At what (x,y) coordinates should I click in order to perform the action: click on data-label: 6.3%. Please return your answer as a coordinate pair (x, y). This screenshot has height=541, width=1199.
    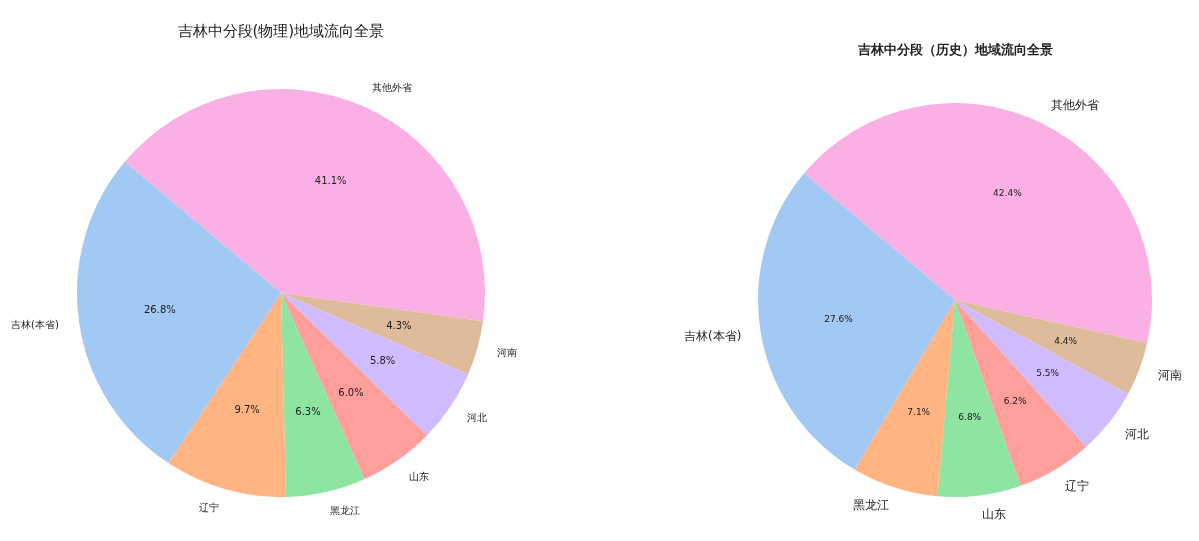
    Looking at the image, I should click on (308, 411).